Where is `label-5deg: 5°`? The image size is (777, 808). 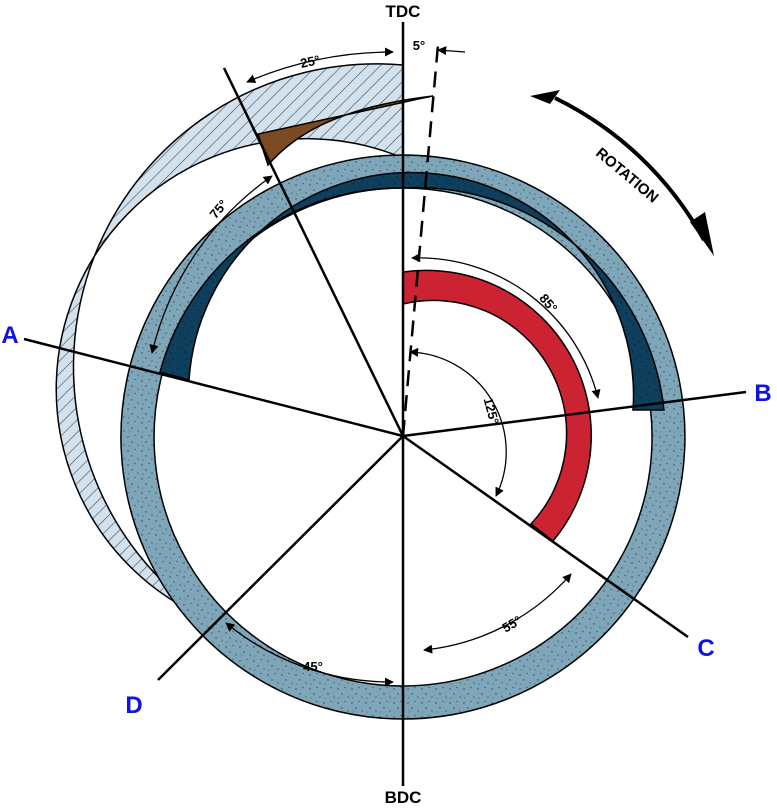
label-5deg: 5° is located at coordinates (419, 45).